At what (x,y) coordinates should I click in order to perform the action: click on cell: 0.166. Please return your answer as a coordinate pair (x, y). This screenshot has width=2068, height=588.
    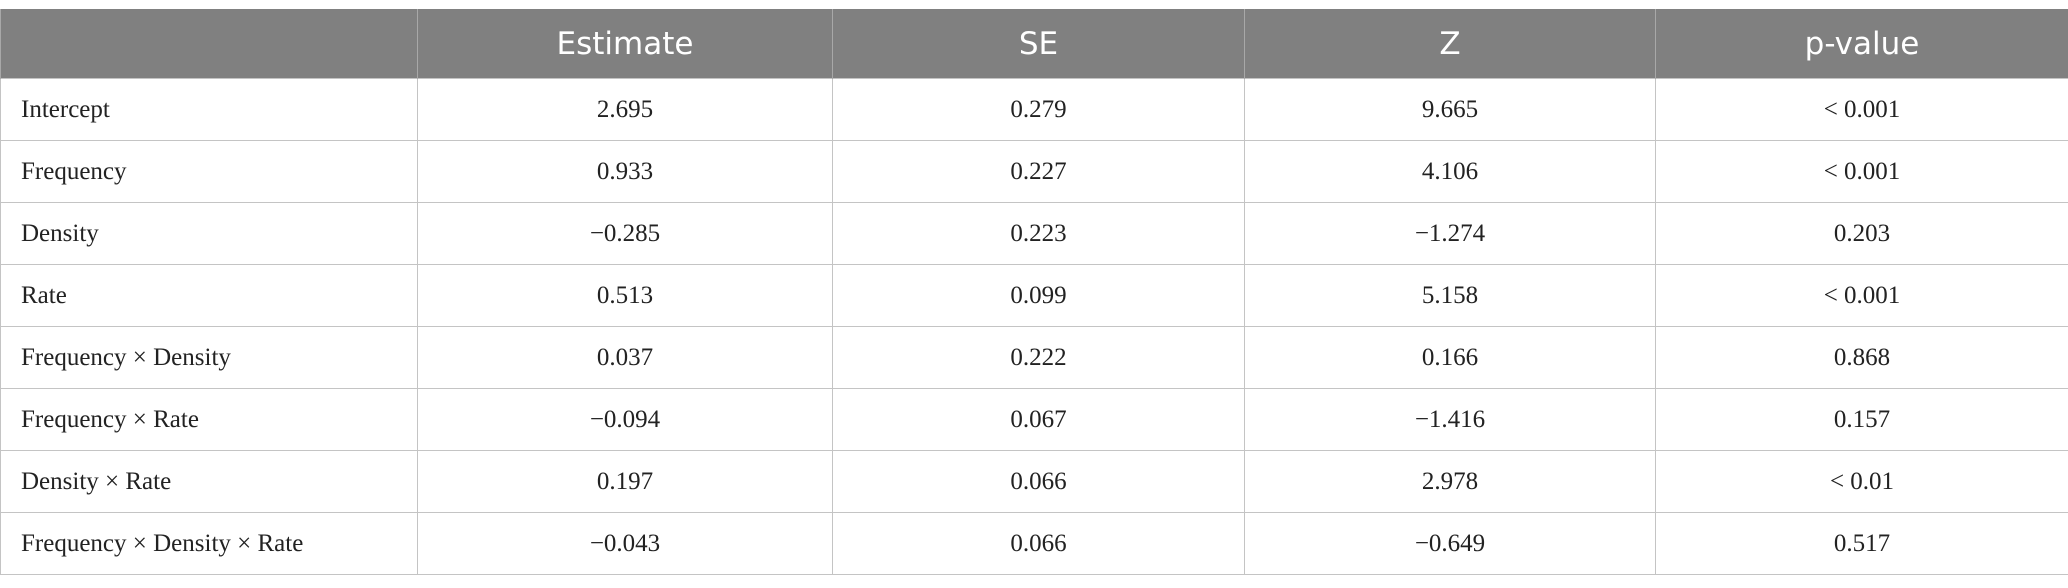
    Looking at the image, I should click on (1450, 357).